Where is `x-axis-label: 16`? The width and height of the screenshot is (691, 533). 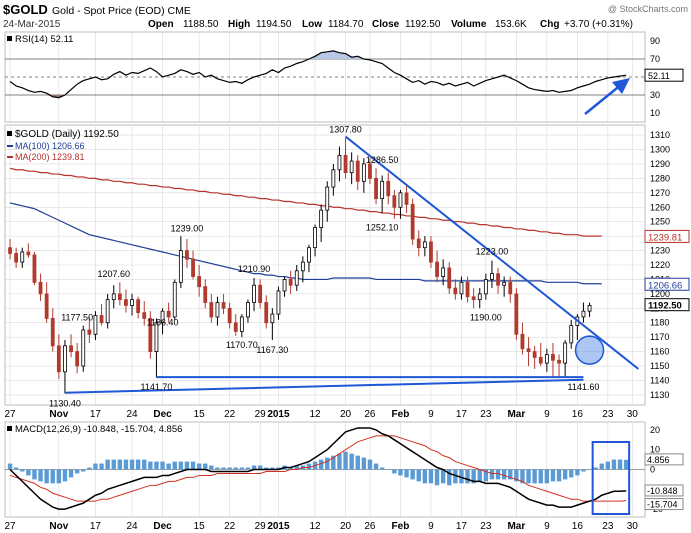
x-axis-label: 16 is located at coordinates (578, 414).